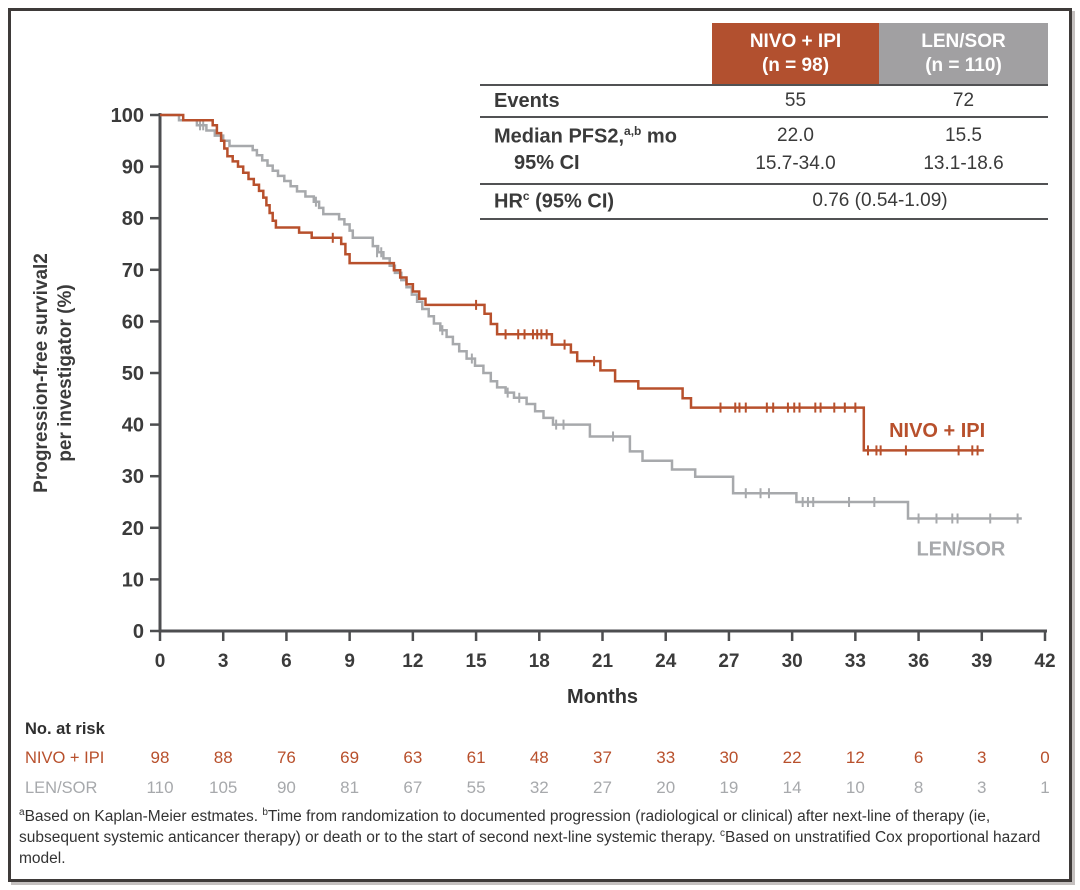 This screenshot has height=890, width=1080. Describe the element at coordinates (666, 661) in the screenshot. I see `x-tick-label: 24` at that location.